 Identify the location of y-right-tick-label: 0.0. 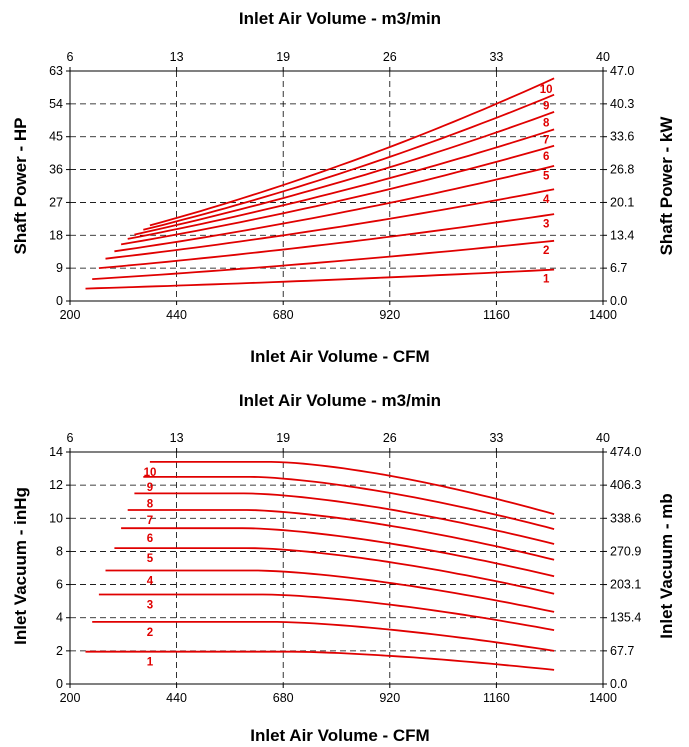
(618, 301).